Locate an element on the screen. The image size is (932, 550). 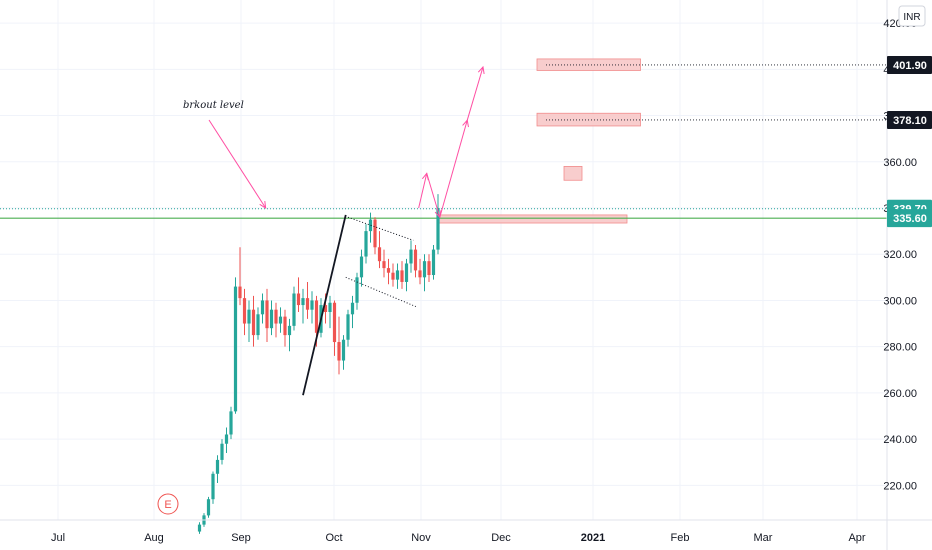
earnings-marker: E is located at coordinates (168, 504).